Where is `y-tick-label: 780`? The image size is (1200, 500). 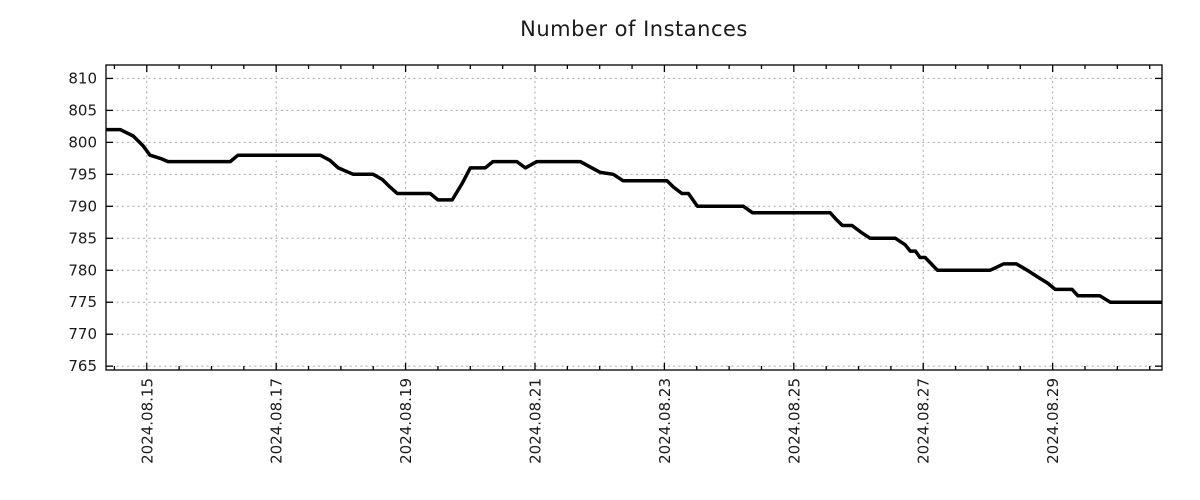 y-tick-label: 780 is located at coordinates (82, 270).